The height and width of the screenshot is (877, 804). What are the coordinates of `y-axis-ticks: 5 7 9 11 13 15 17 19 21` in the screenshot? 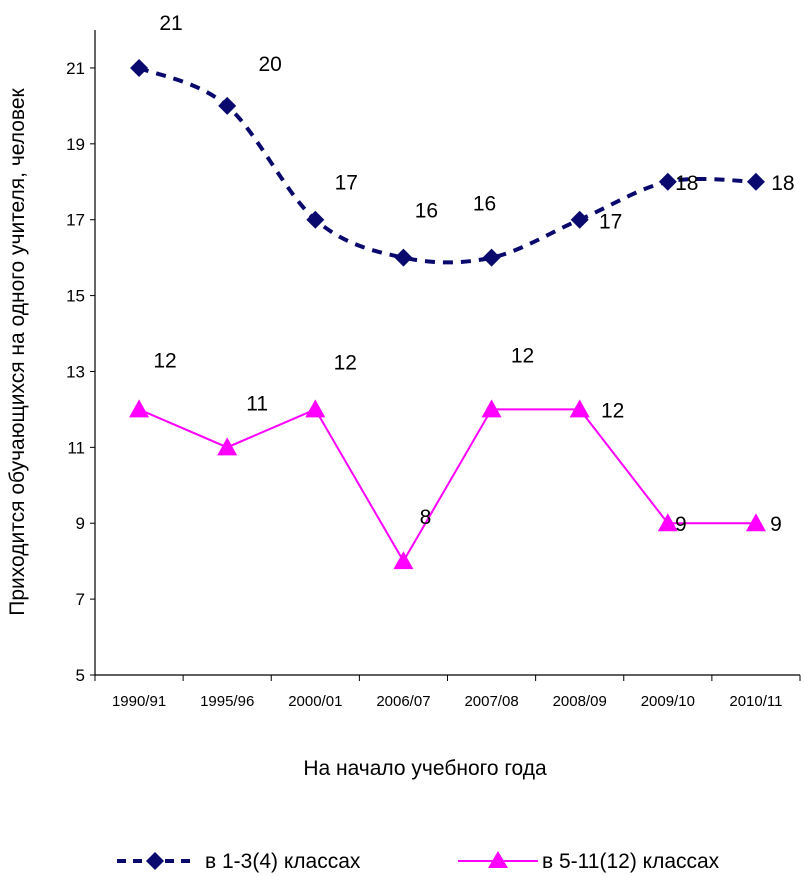 It's located at (80, 372).